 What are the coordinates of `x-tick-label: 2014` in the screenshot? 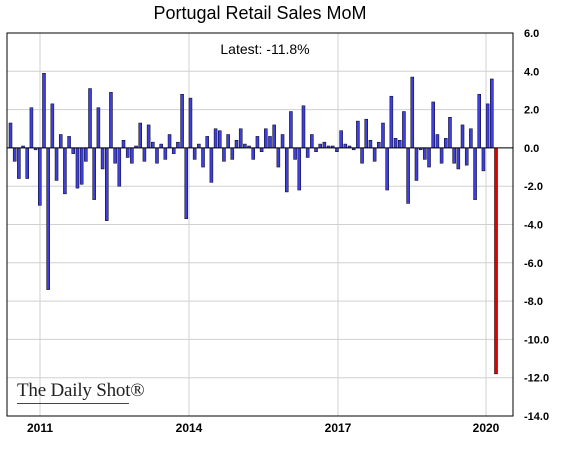 It's located at (189, 428).